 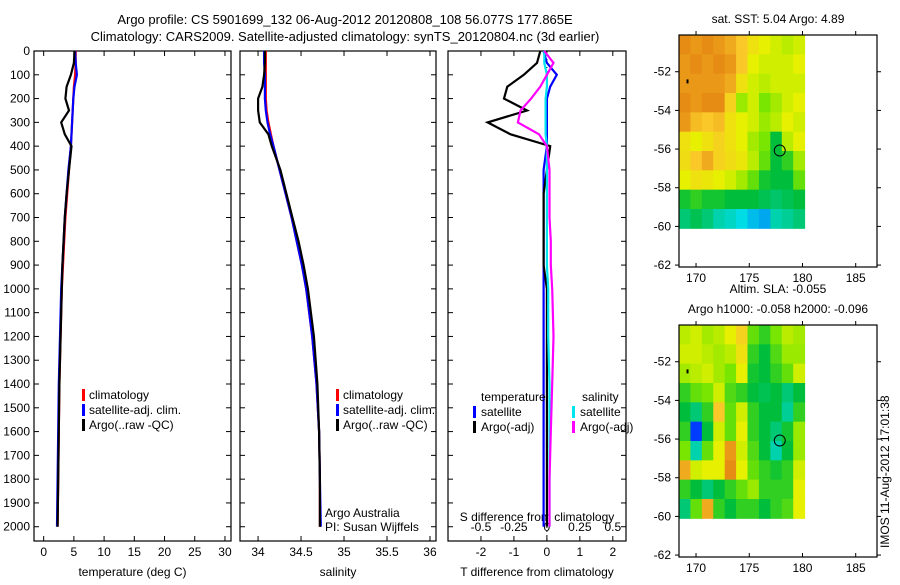 I want to click on y-tick-label: -58, so click(x=663, y=478).